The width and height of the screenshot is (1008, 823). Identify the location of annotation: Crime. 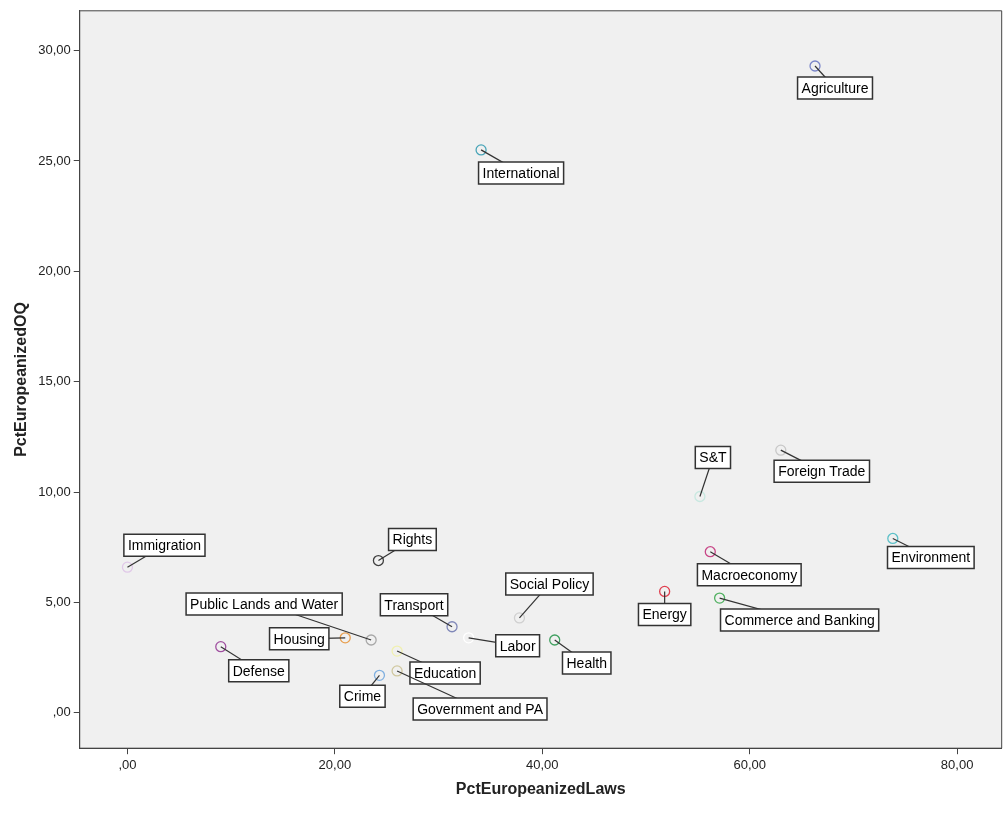
(362, 696).